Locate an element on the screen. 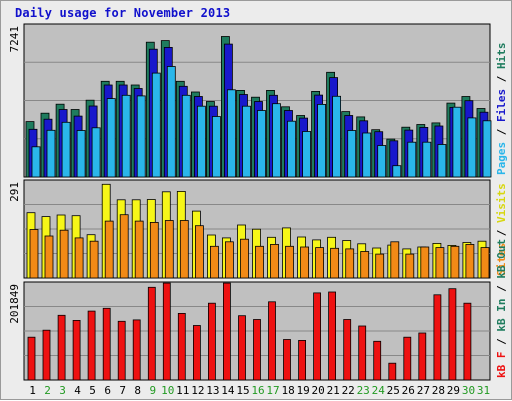 This screenshot has height=401, width=512. x-tick-label-day-28: 28 is located at coordinates (438, 390).